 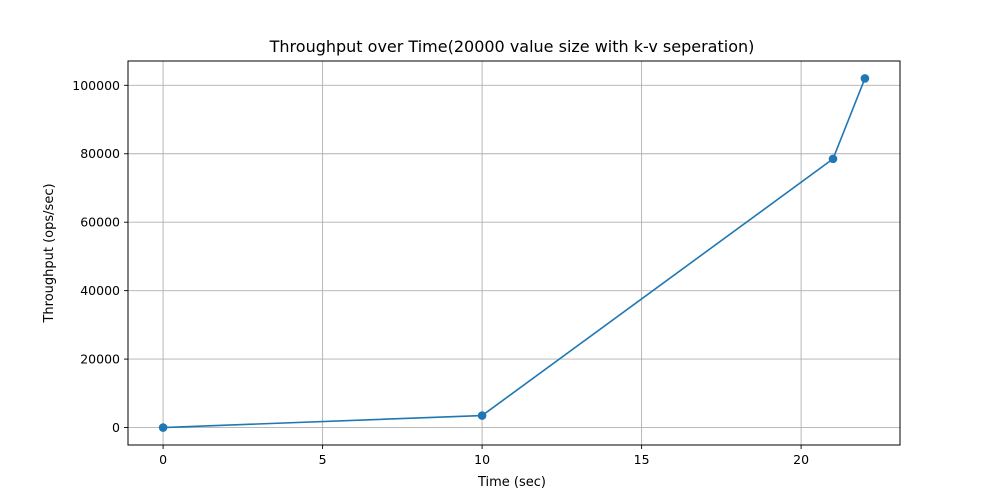 What do you see at coordinates (96, 85) in the screenshot?
I see `y-tick-label: 100000` at bounding box center [96, 85].